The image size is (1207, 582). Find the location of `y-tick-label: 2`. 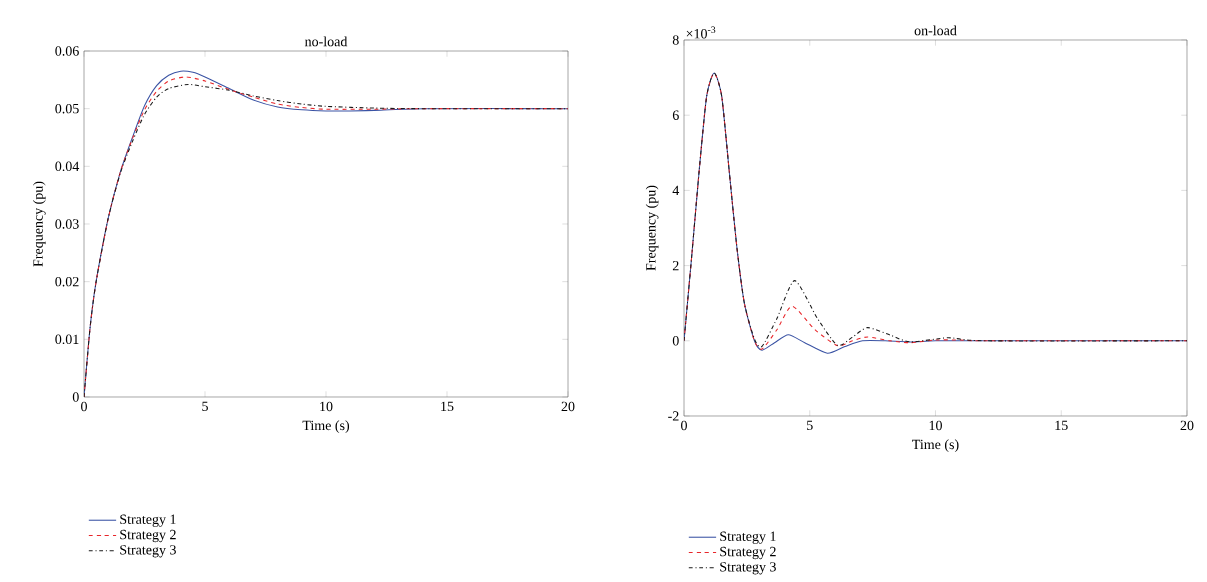

y-tick-label: 2 is located at coordinates (675, 265).